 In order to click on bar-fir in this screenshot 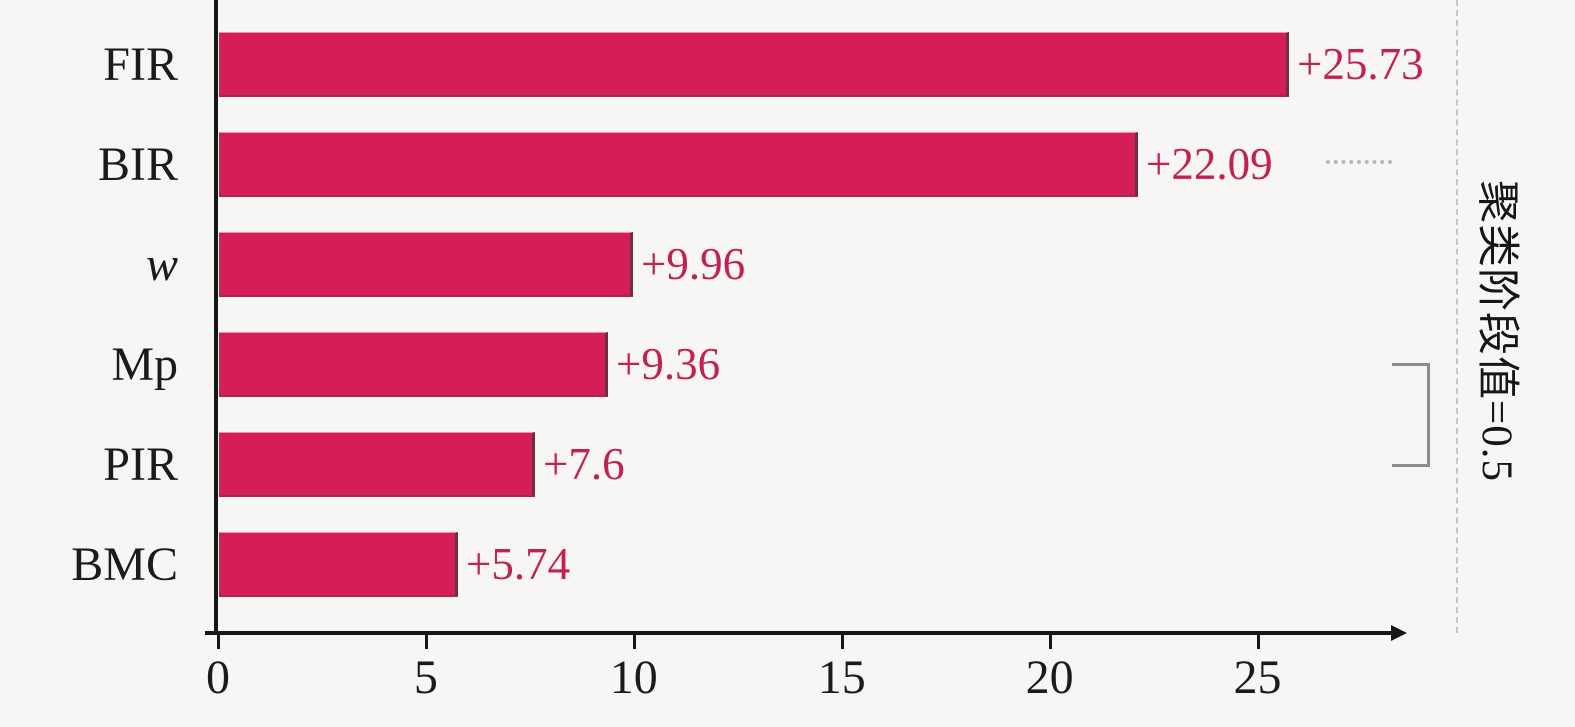, I will do `click(754, 64)`.